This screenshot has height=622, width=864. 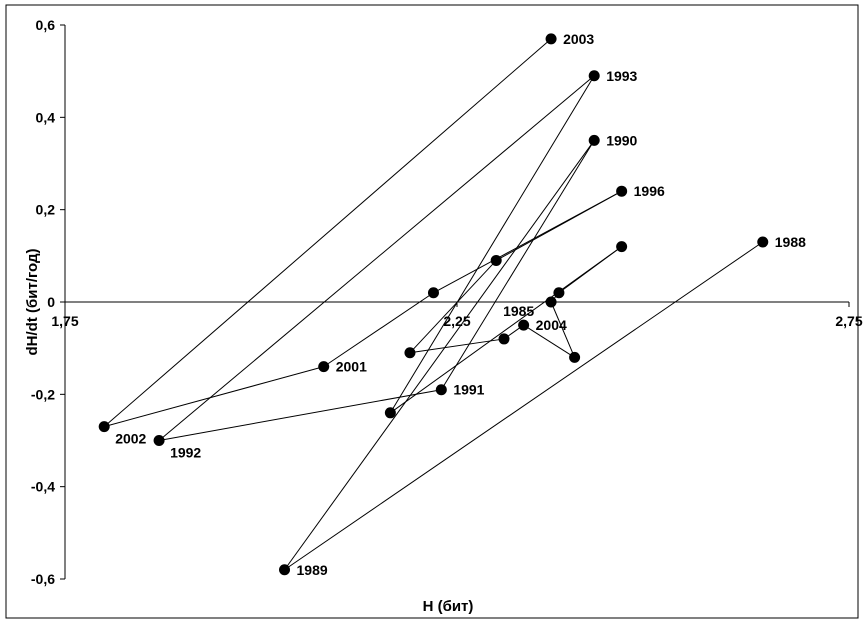 I want to click on x-axis-title: H (бит), so click(x=448, y=606).